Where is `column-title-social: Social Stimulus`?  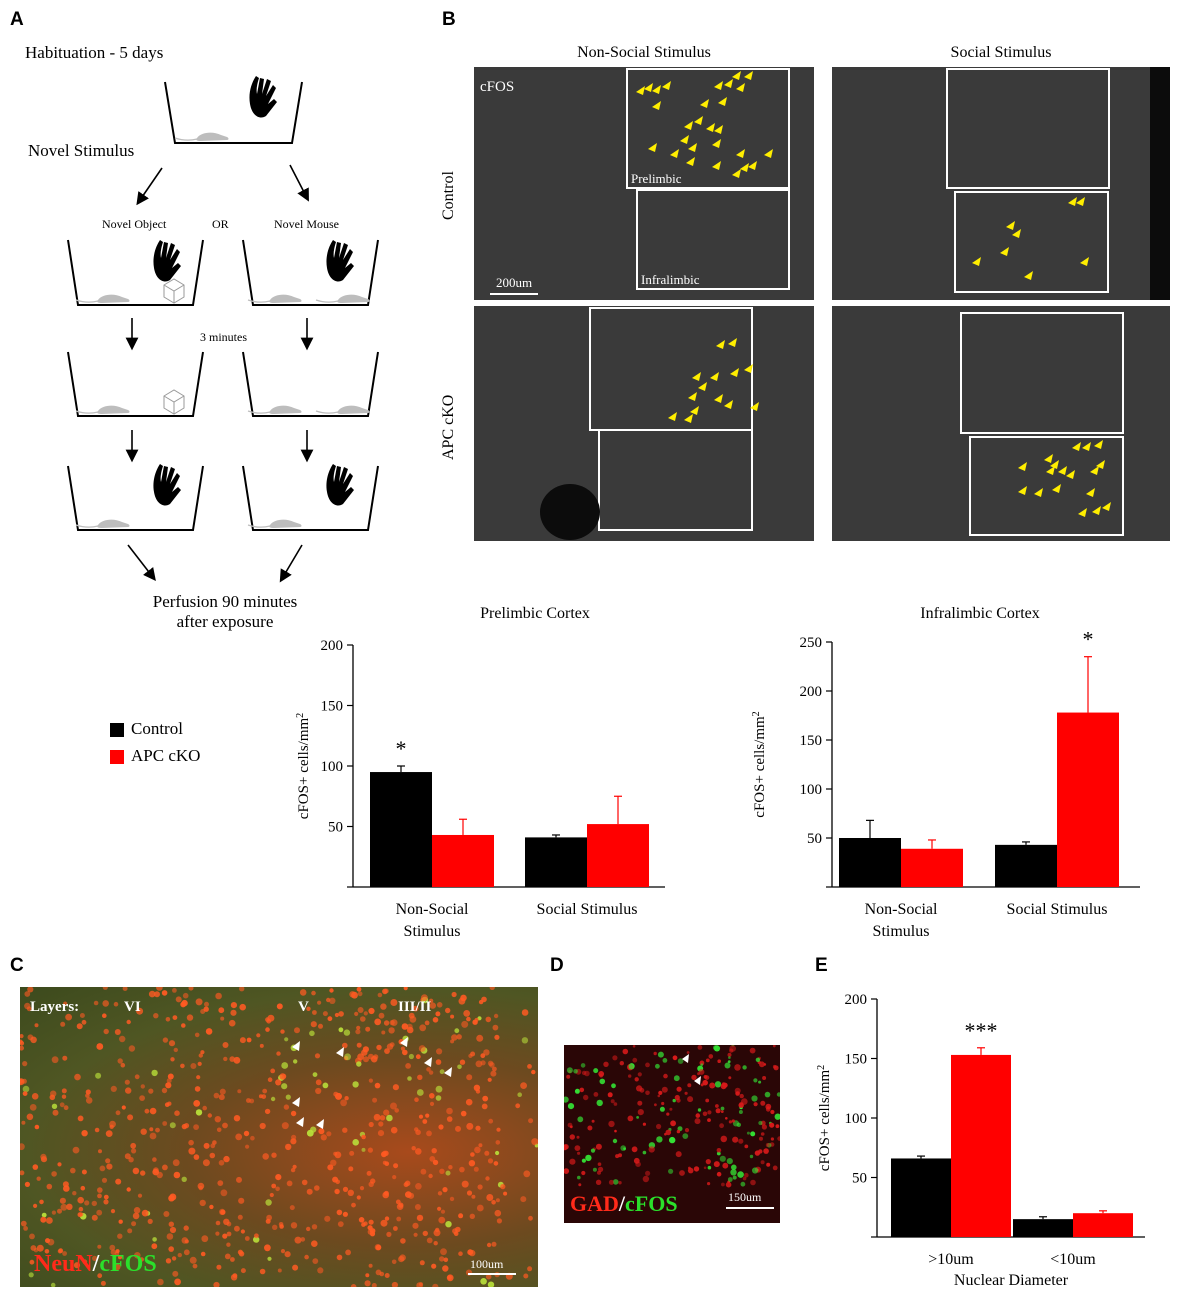 column-title-social: Social Stimulus is located at coordinates (1001, 52).